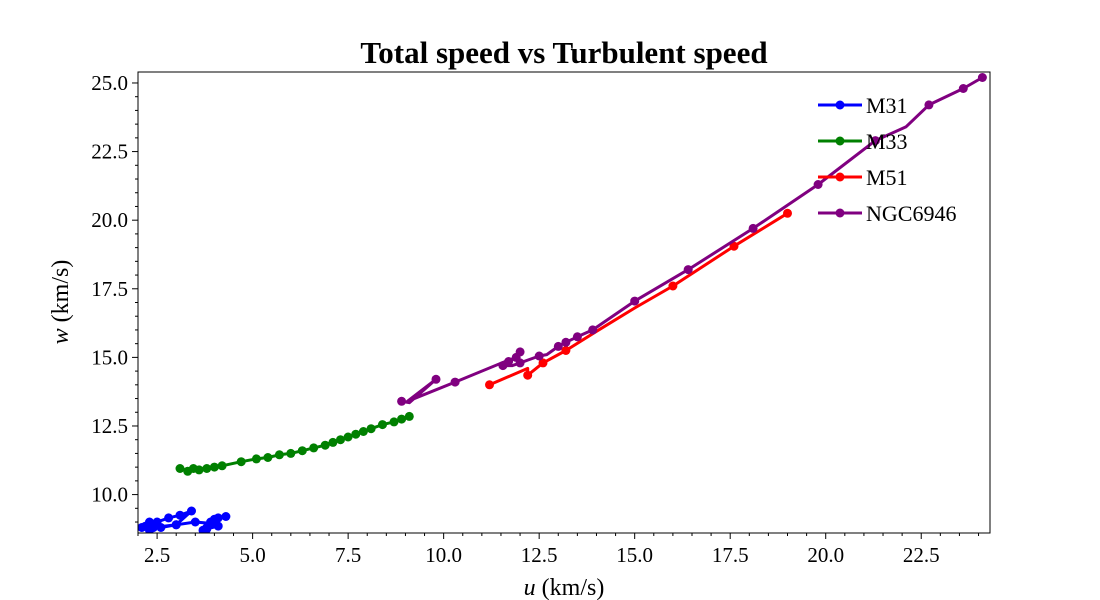 Image resolution: width=1100 pixels, height=600 pixels. Describe the element at coordinates (863, 177) in the screenshot. I see `legend-item-m51: M51` at that location.